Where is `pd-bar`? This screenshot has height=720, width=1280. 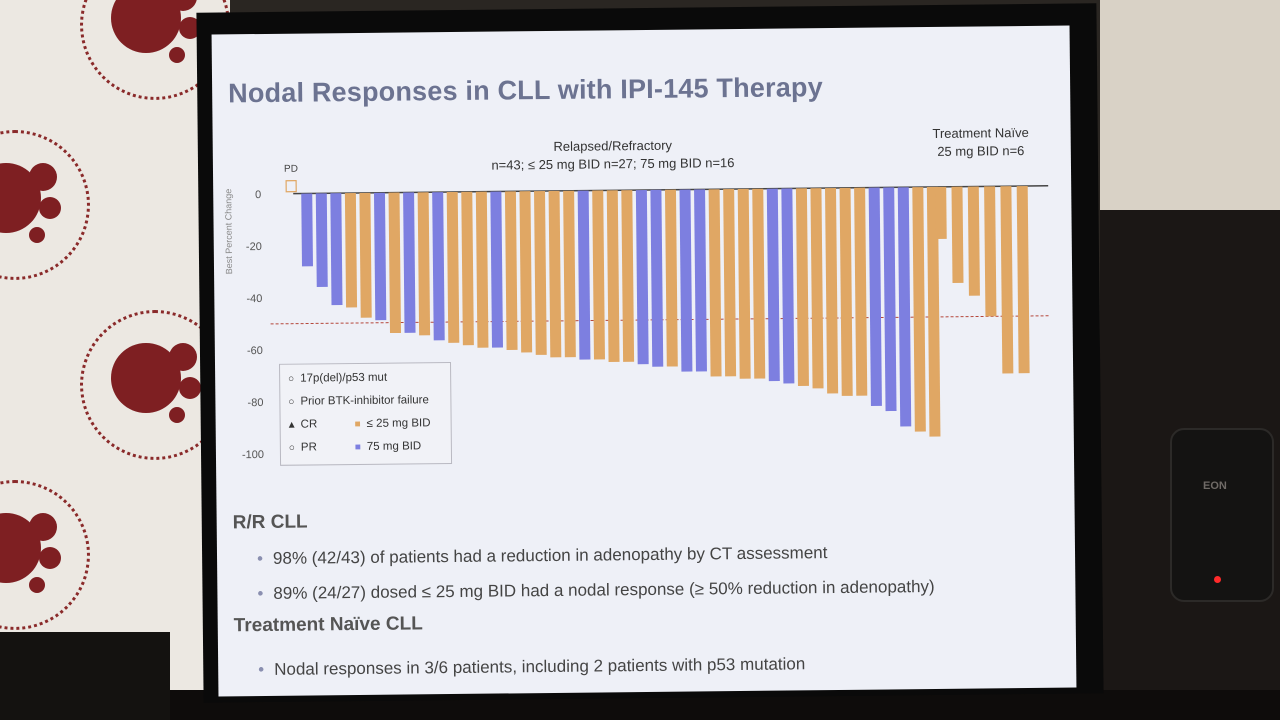
pd-bar is located at coordinates (291, 186).